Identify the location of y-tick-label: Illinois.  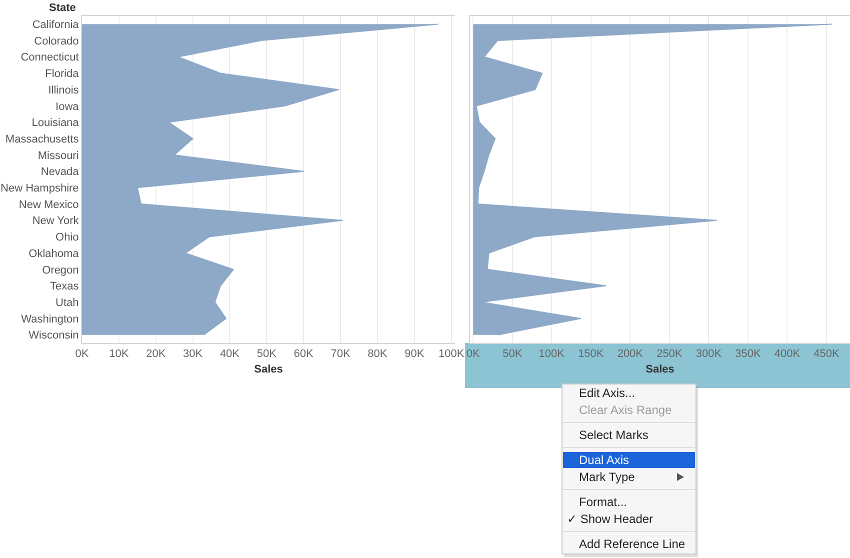
(64, 90).